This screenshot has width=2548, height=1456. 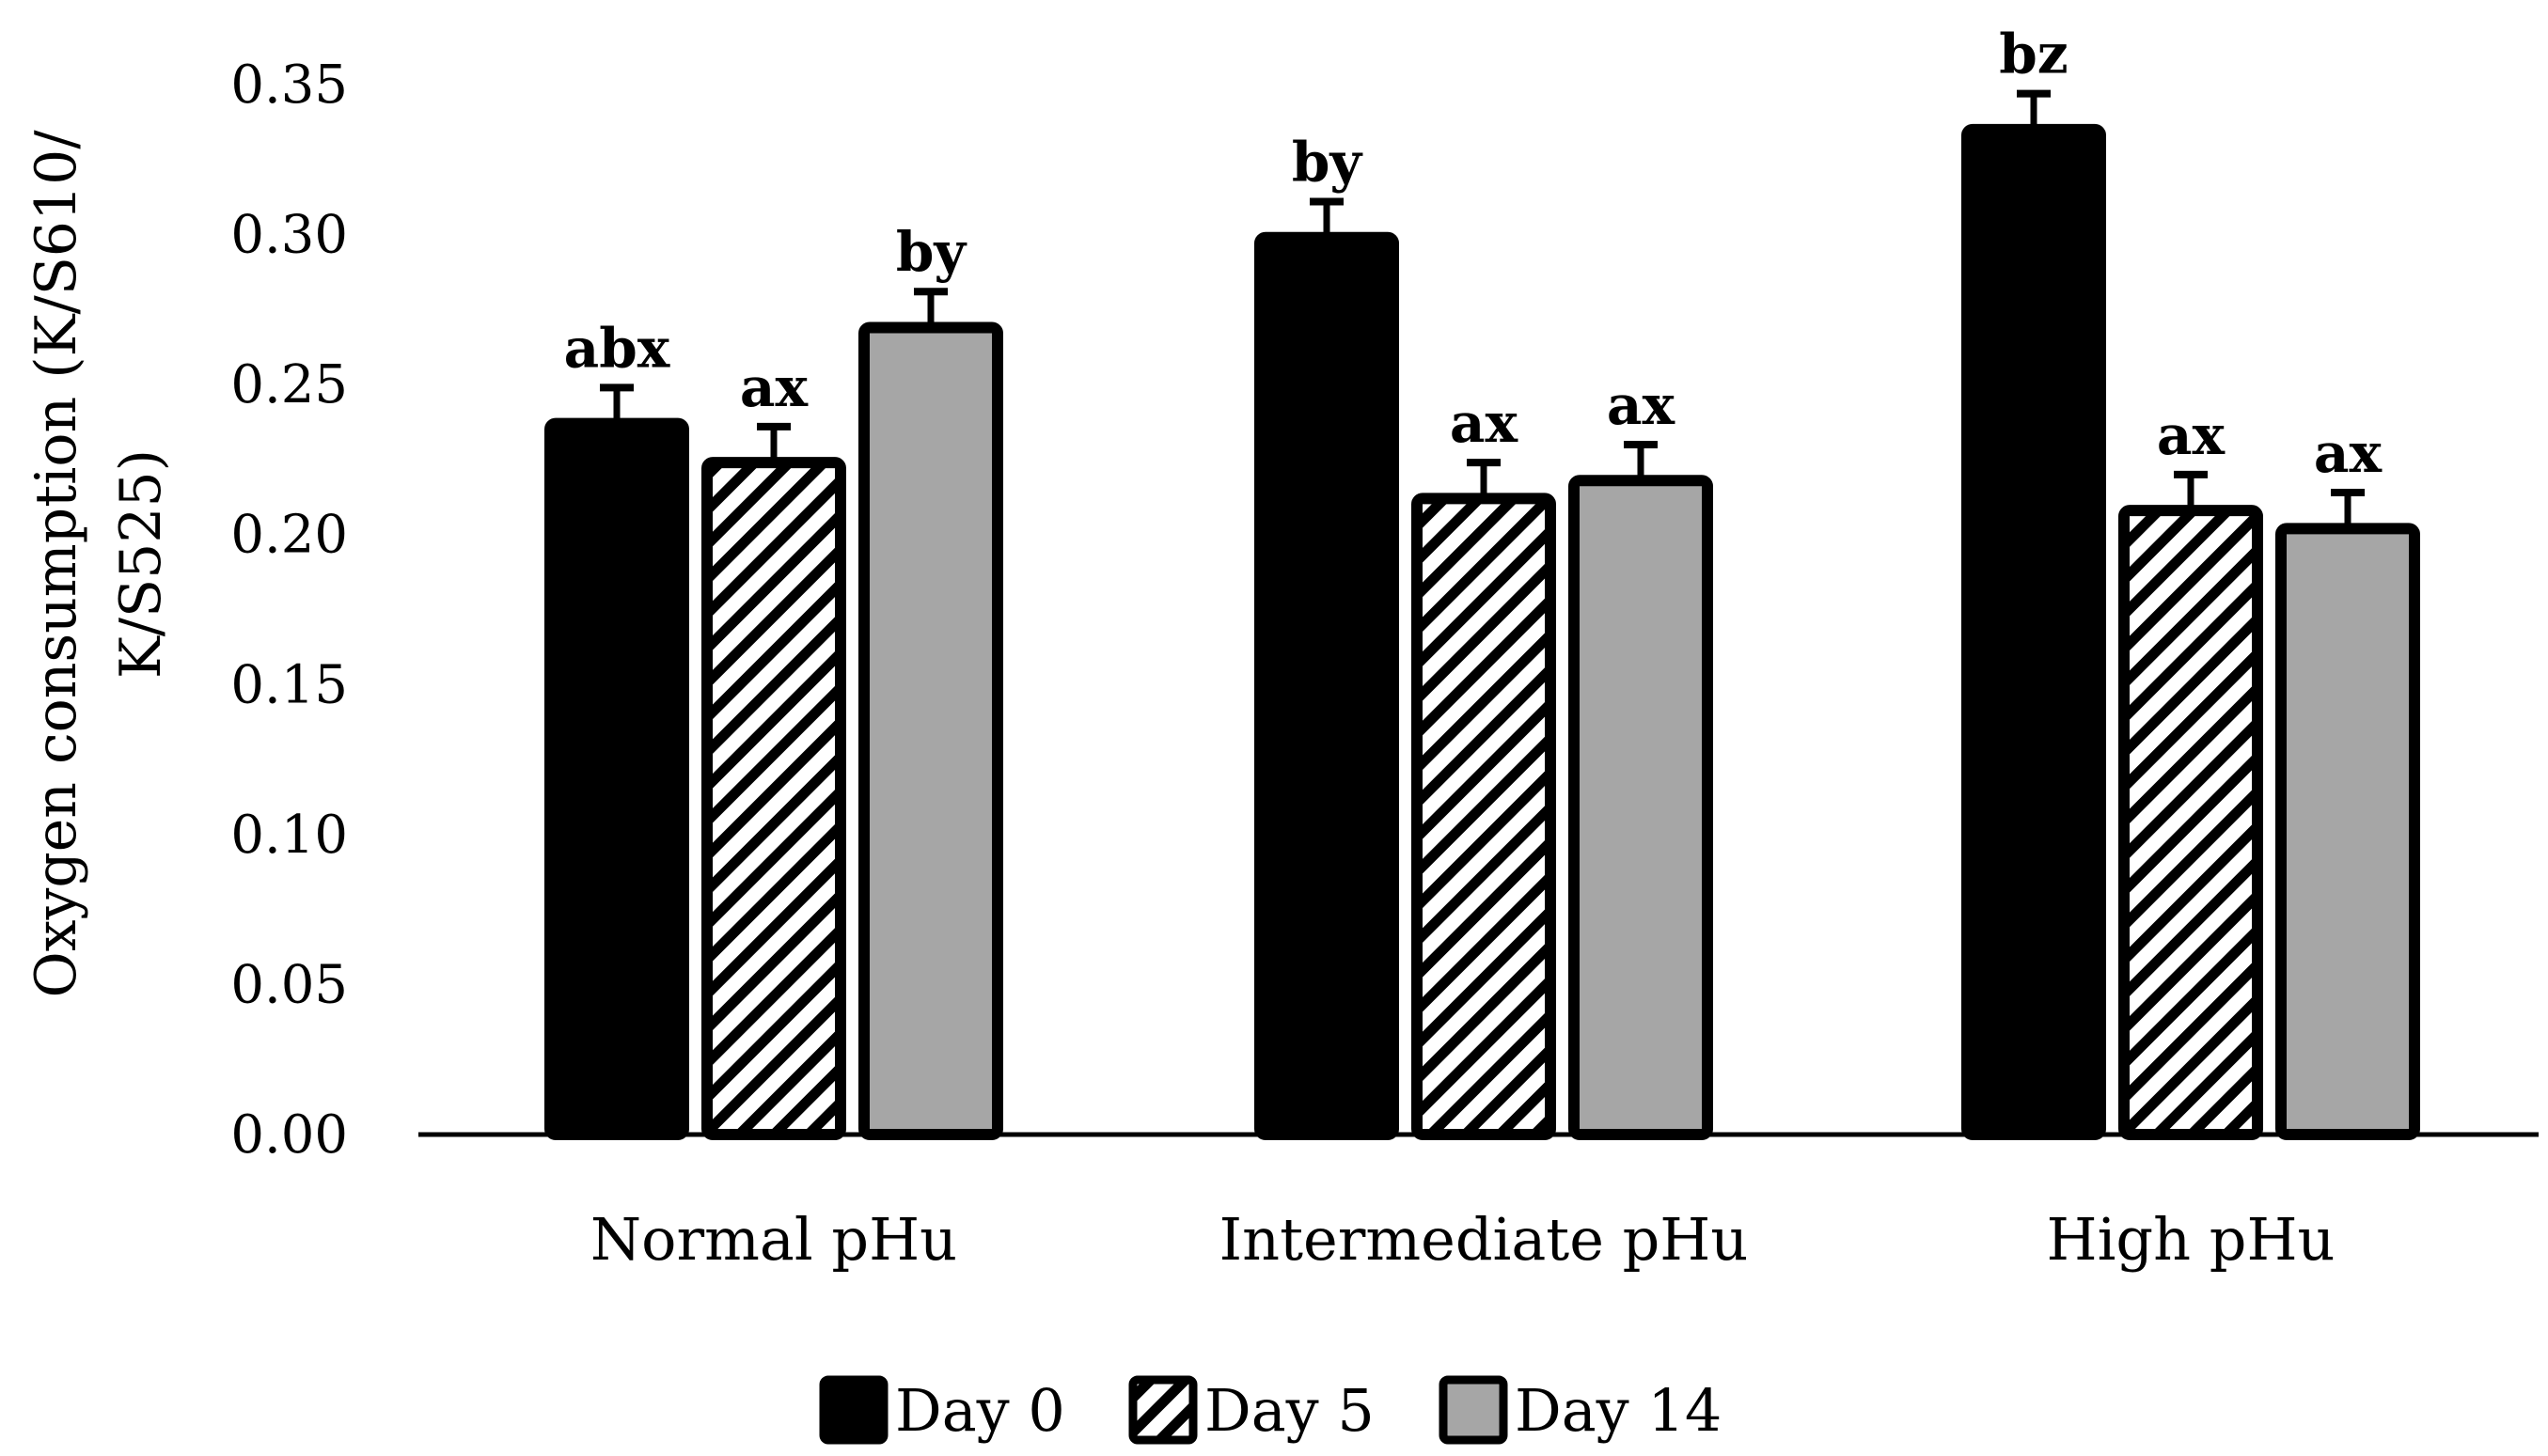 I want to click on y-tick-label: 0.00, so click(x=289, y=1135).